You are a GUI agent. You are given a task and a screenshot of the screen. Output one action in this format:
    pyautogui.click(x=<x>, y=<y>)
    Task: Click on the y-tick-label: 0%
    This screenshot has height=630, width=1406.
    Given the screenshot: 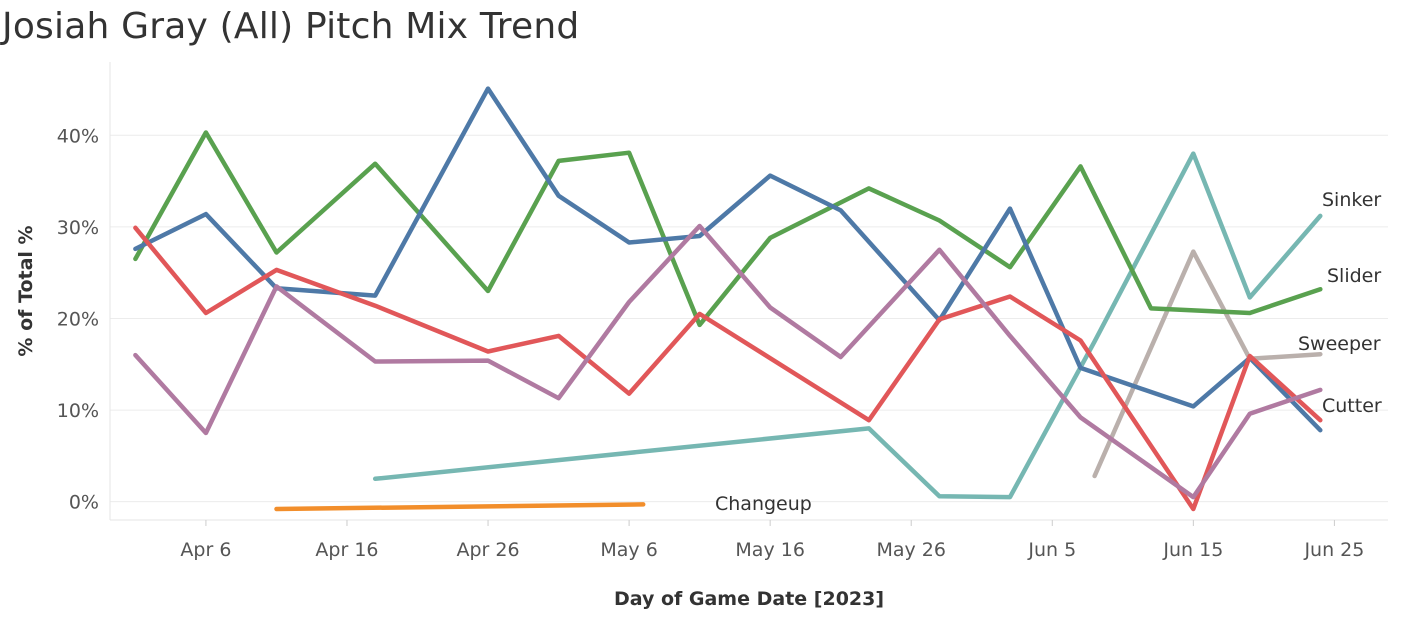 What is the action you would take?
    pyautogui.click(x=84, y=503)
    